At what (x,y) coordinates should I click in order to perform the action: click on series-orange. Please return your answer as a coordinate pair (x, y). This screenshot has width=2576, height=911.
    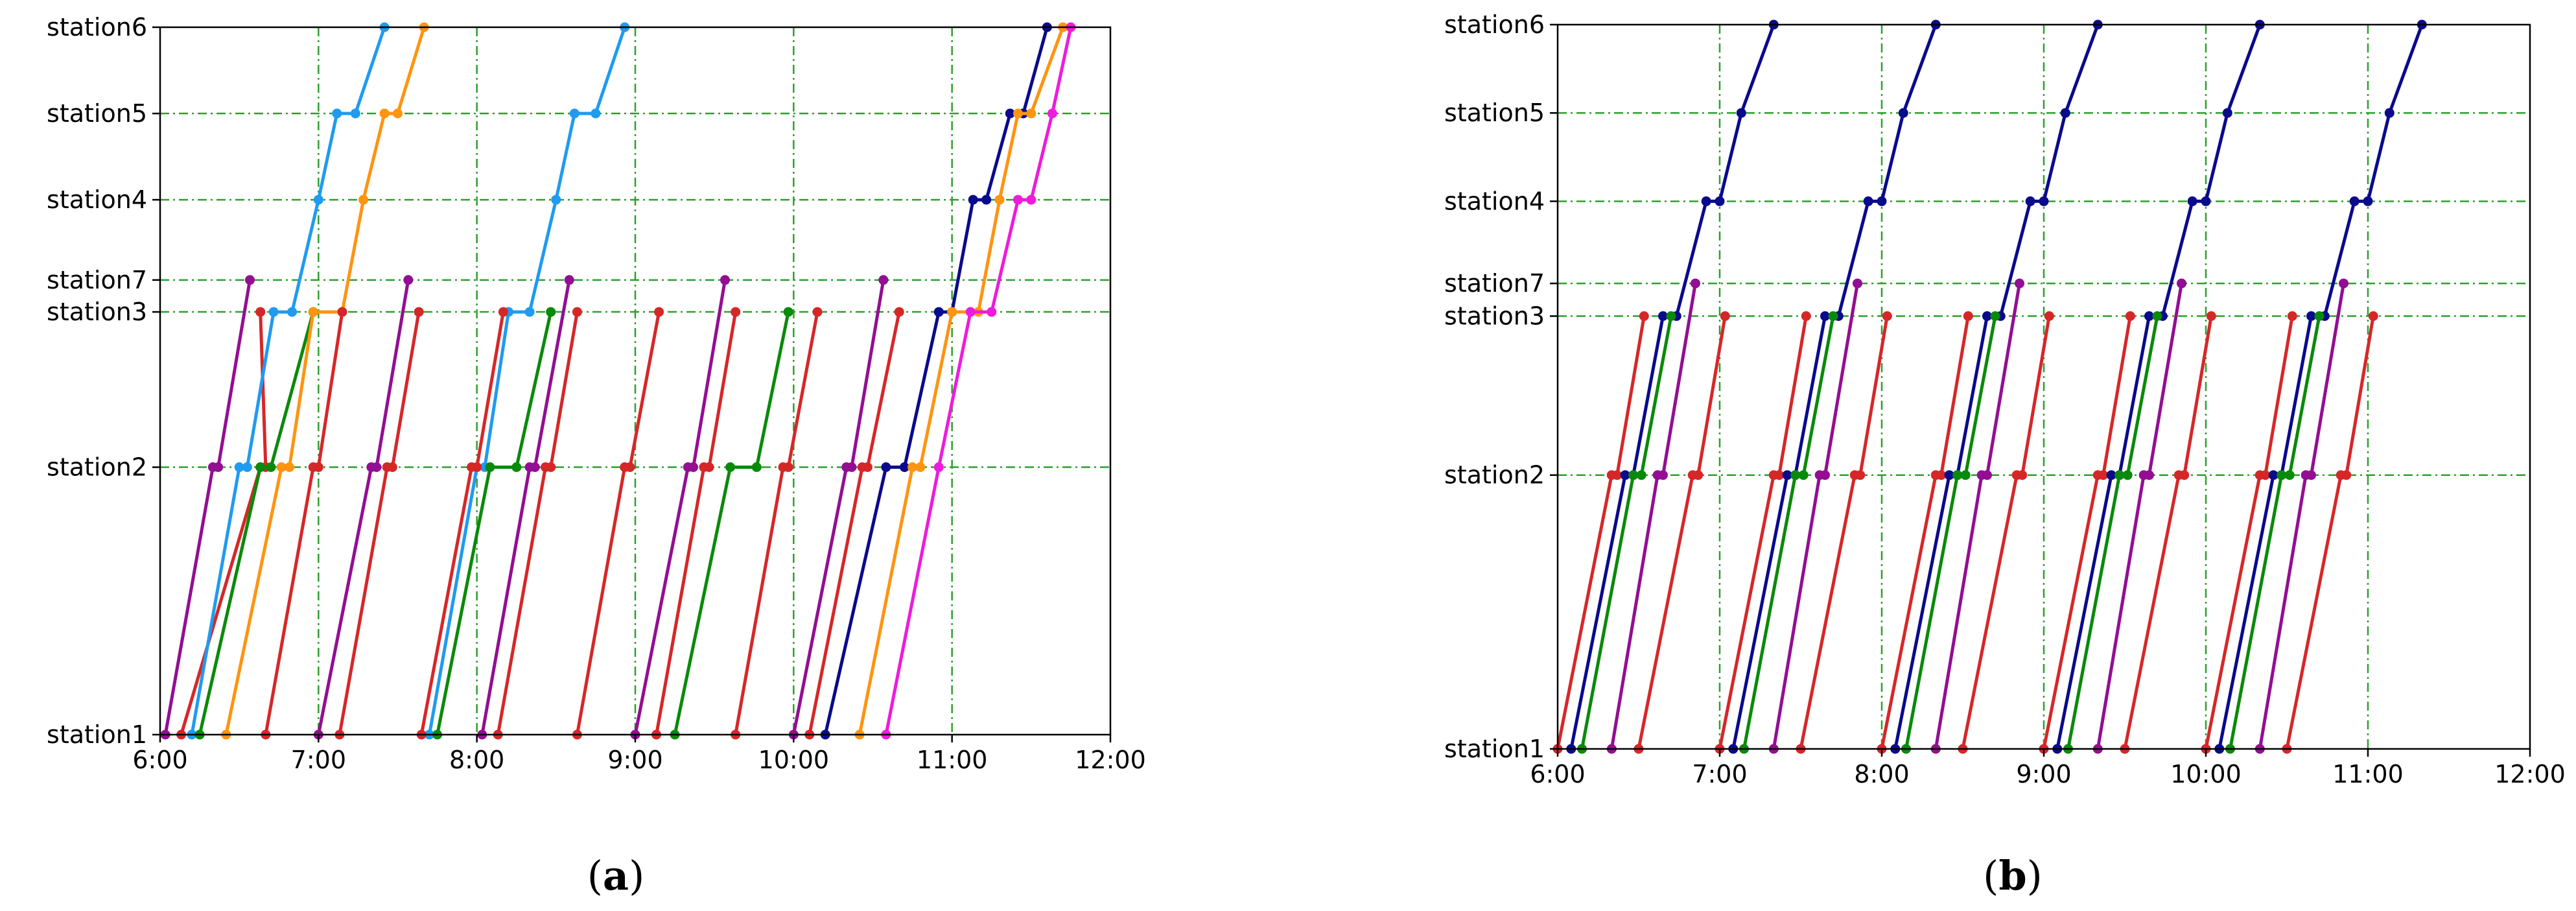
    Looking at the image, I should click on (325, 381).